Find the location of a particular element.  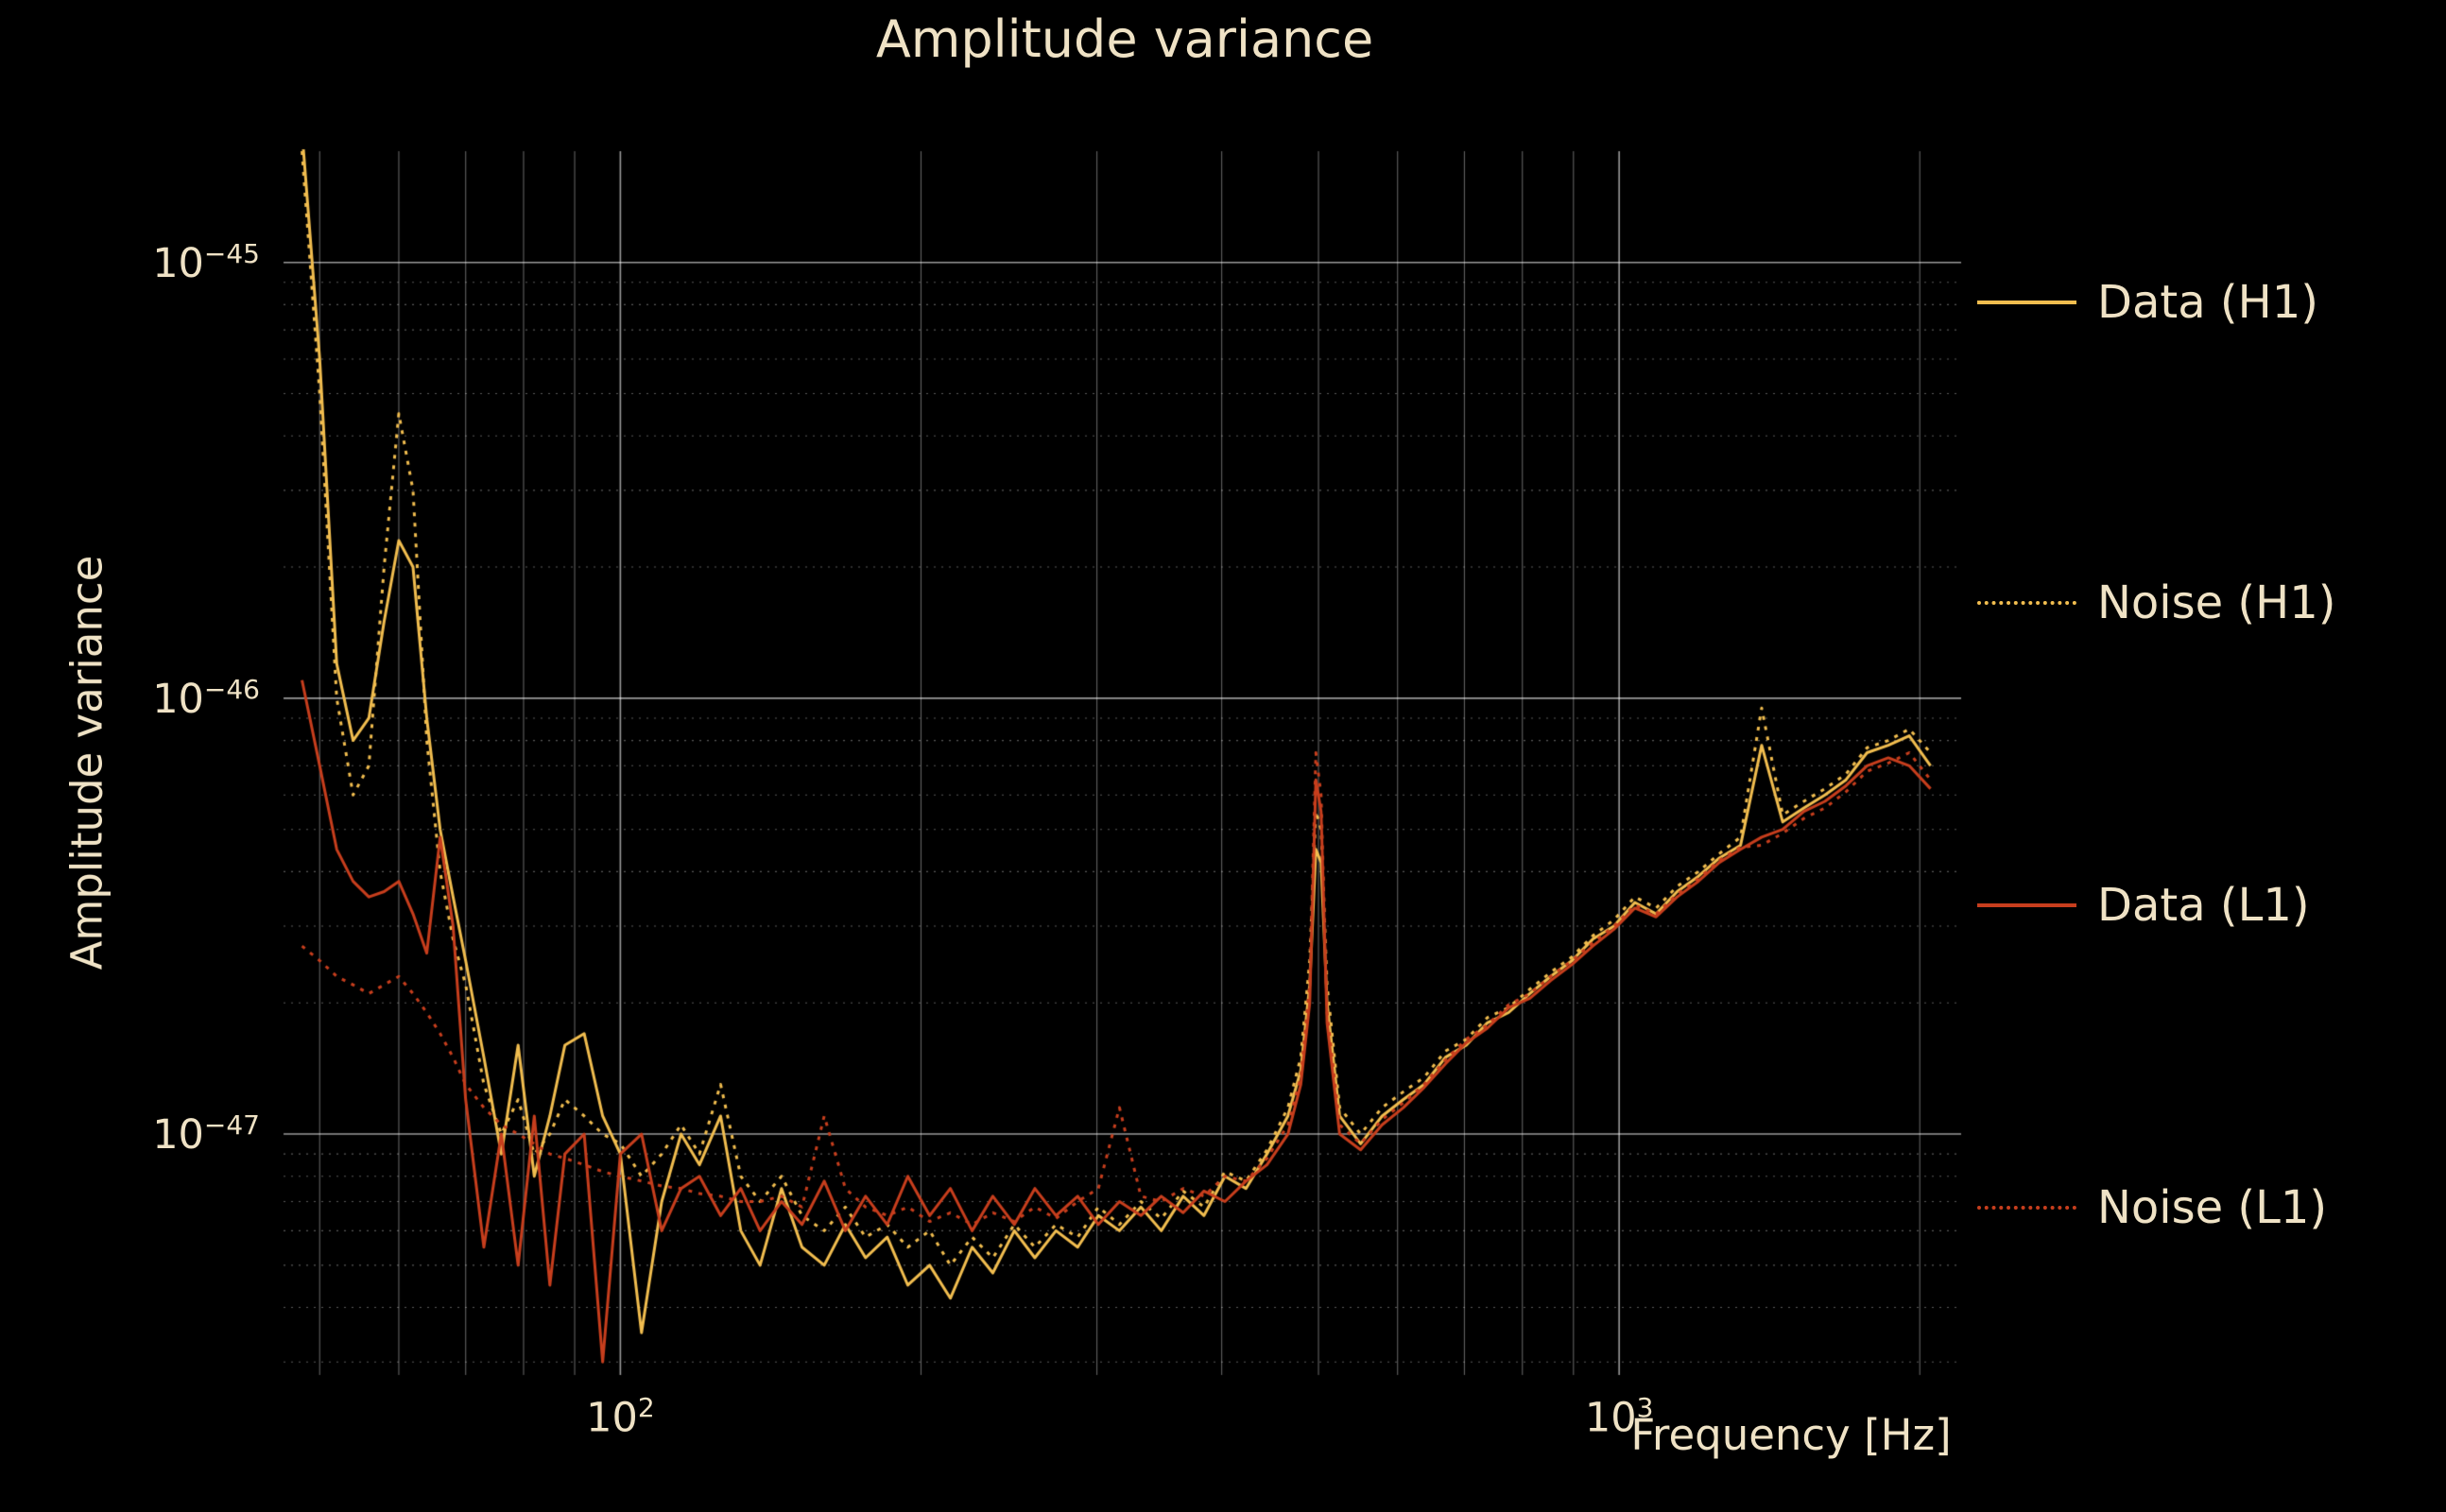

y-tick-exp: −47 is located at coordinates (231, 1124).